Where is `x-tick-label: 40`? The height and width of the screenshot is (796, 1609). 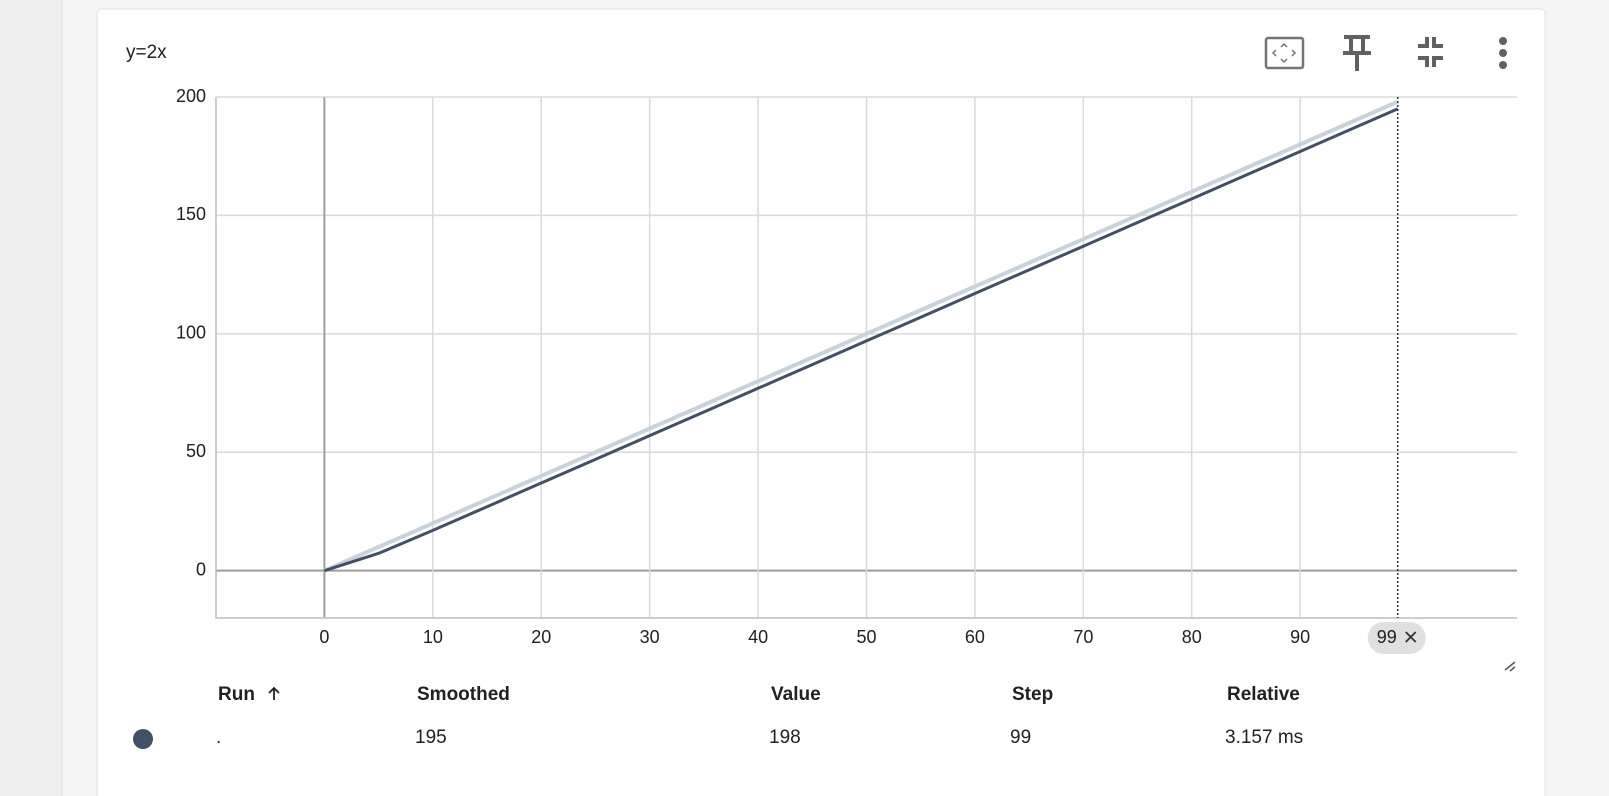 x-tick-label: 40 is located at coordinates (758, 637).